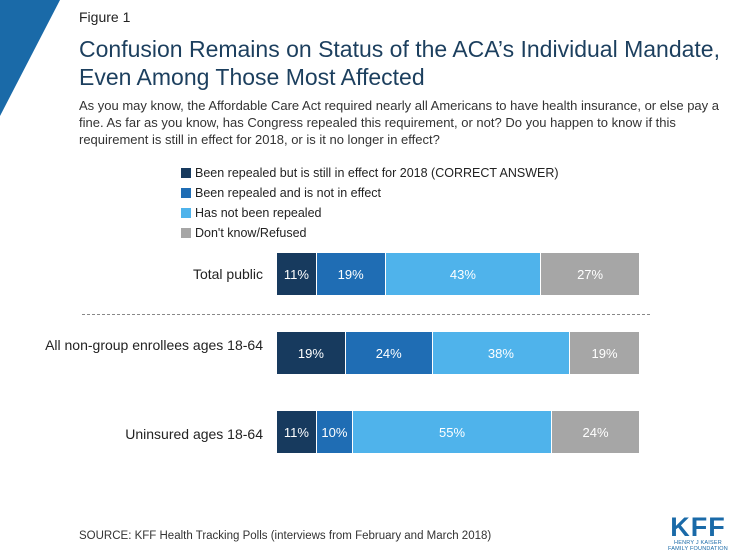  Describe the element at coordinates (288, 193) in the screenshot. I see `legend-label: Been repealed and is not in effect` at that location.